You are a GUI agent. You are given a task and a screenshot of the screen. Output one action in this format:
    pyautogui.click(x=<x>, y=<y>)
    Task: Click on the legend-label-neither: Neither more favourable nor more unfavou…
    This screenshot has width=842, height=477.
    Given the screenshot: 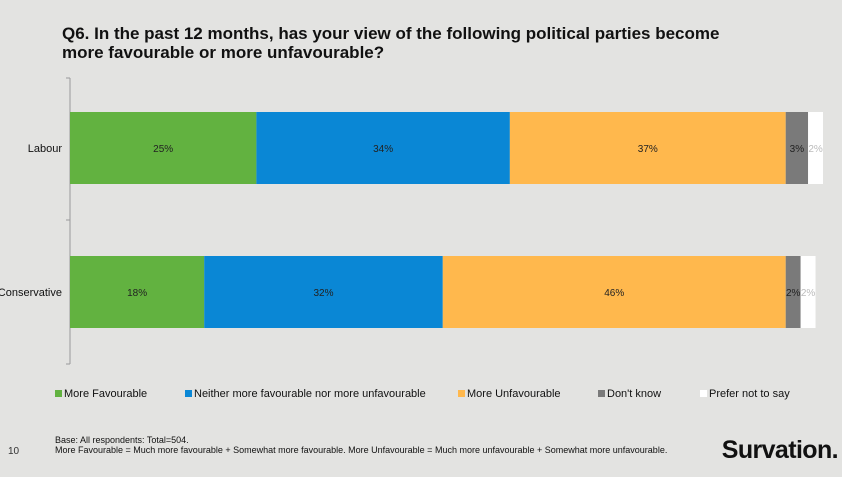 What is the action you would take?
    pyautogui.click(x=310, y=394)
    